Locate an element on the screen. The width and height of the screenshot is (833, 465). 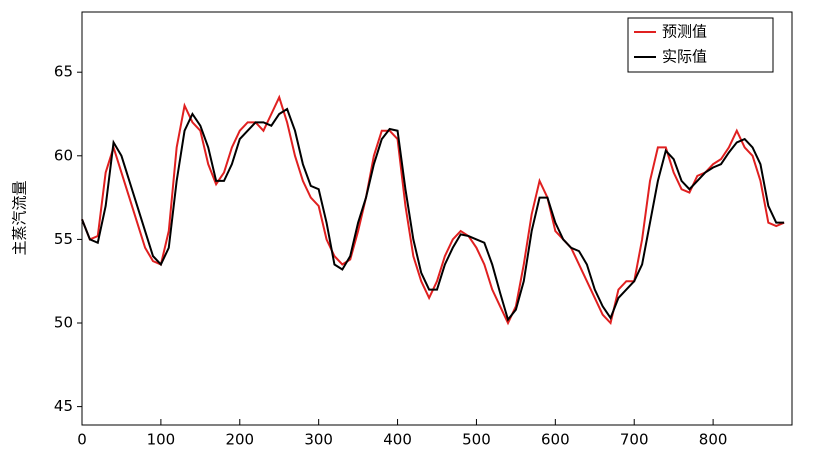
y-tick-label: 55 is located at coordinates (63, 239).